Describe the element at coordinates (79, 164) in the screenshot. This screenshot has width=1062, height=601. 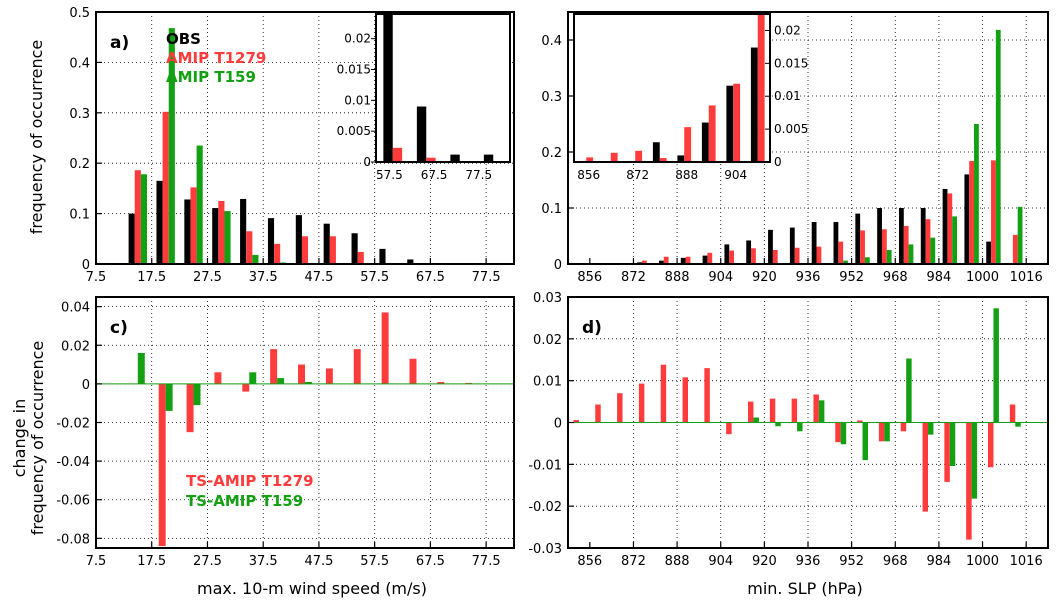
I see `y-tick-label: 0.2` at that location.